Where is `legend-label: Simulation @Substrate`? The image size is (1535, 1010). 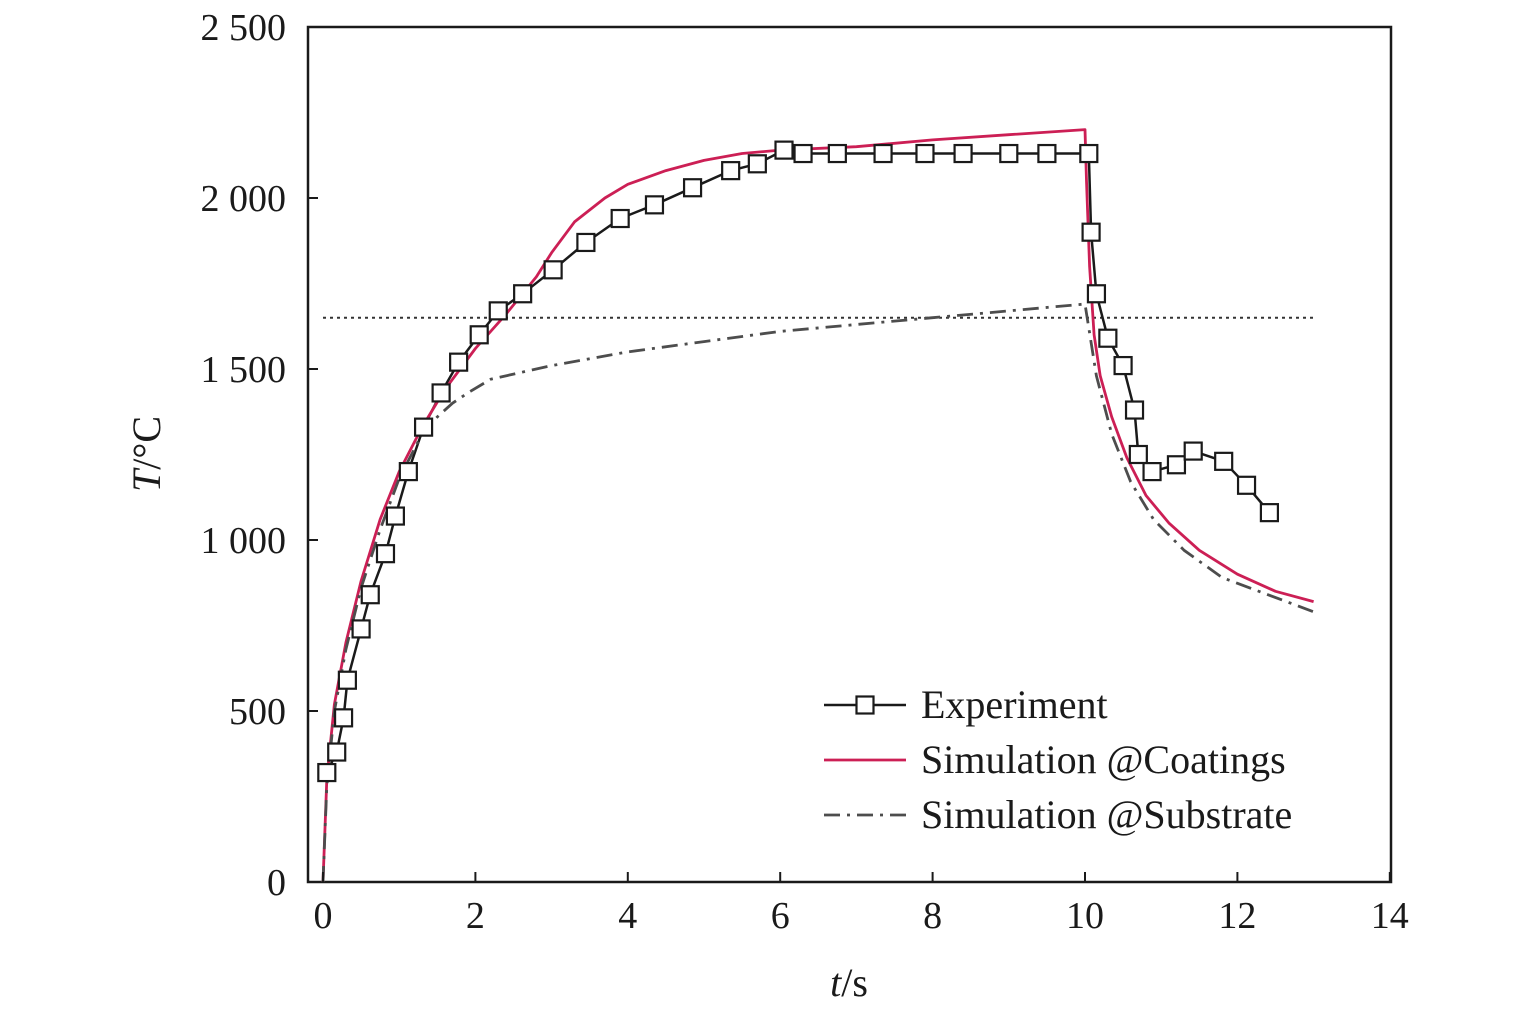
legend-label: Simulation @Substrate is located at coordinates (1106, 814).